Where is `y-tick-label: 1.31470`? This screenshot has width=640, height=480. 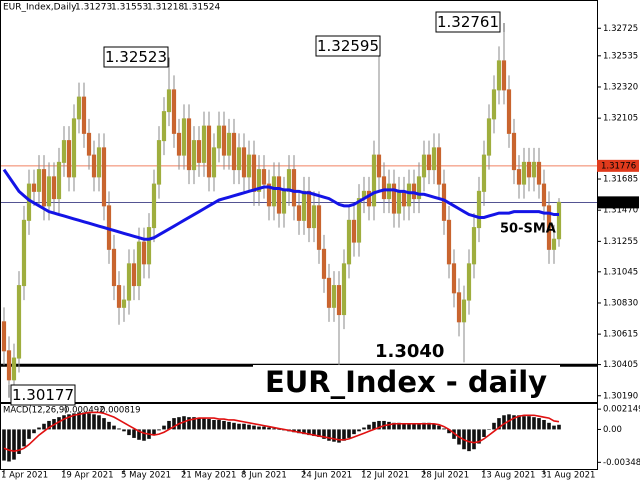
y-tick-label: 1.31470 is located at coordinates (620, 211).